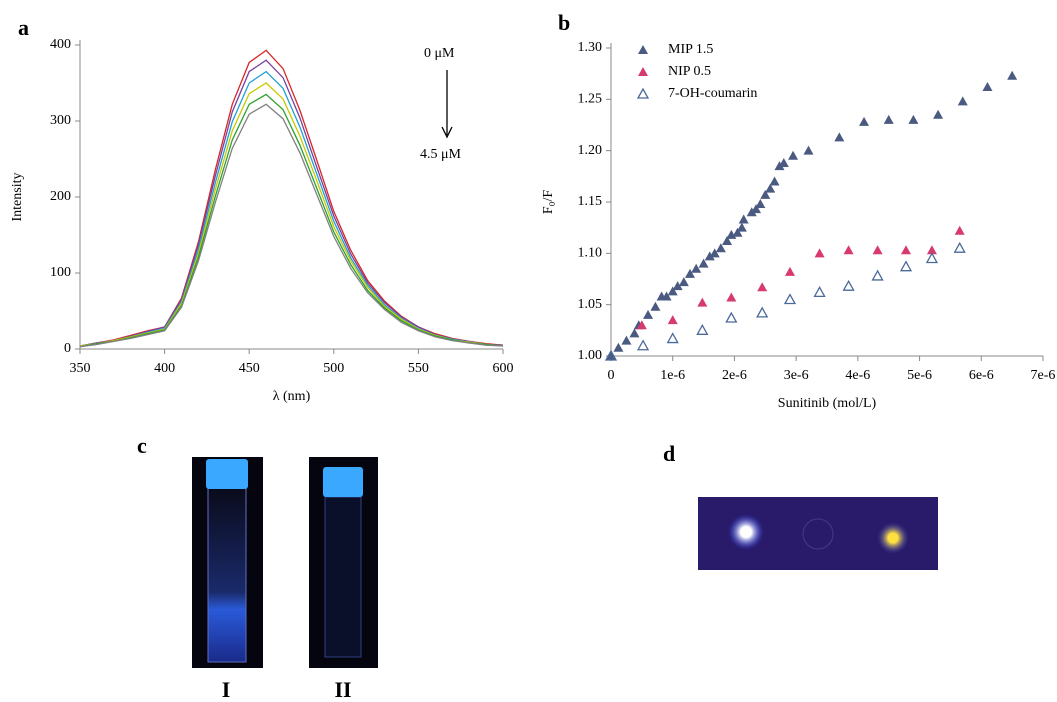 The width and height of the screenshot is (1057, 702). I want to click on panel-label: d, so click(669, 453).